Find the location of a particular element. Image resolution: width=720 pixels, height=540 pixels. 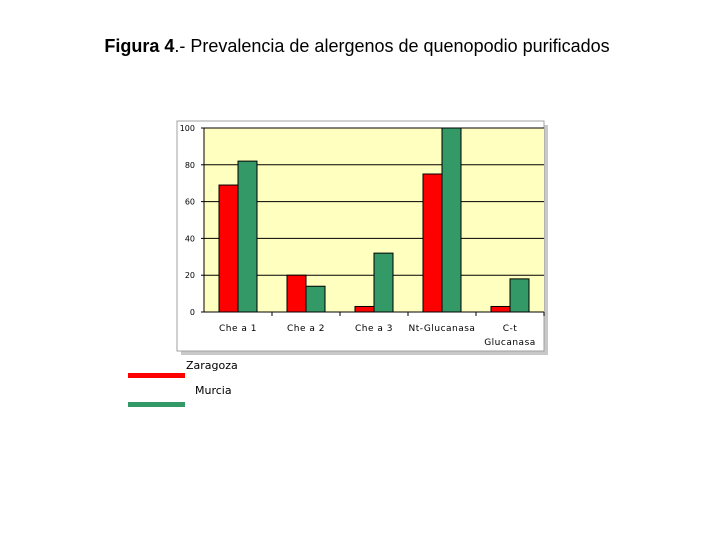

x-category-label: Che a 3 is located at coordinates (374, 329).